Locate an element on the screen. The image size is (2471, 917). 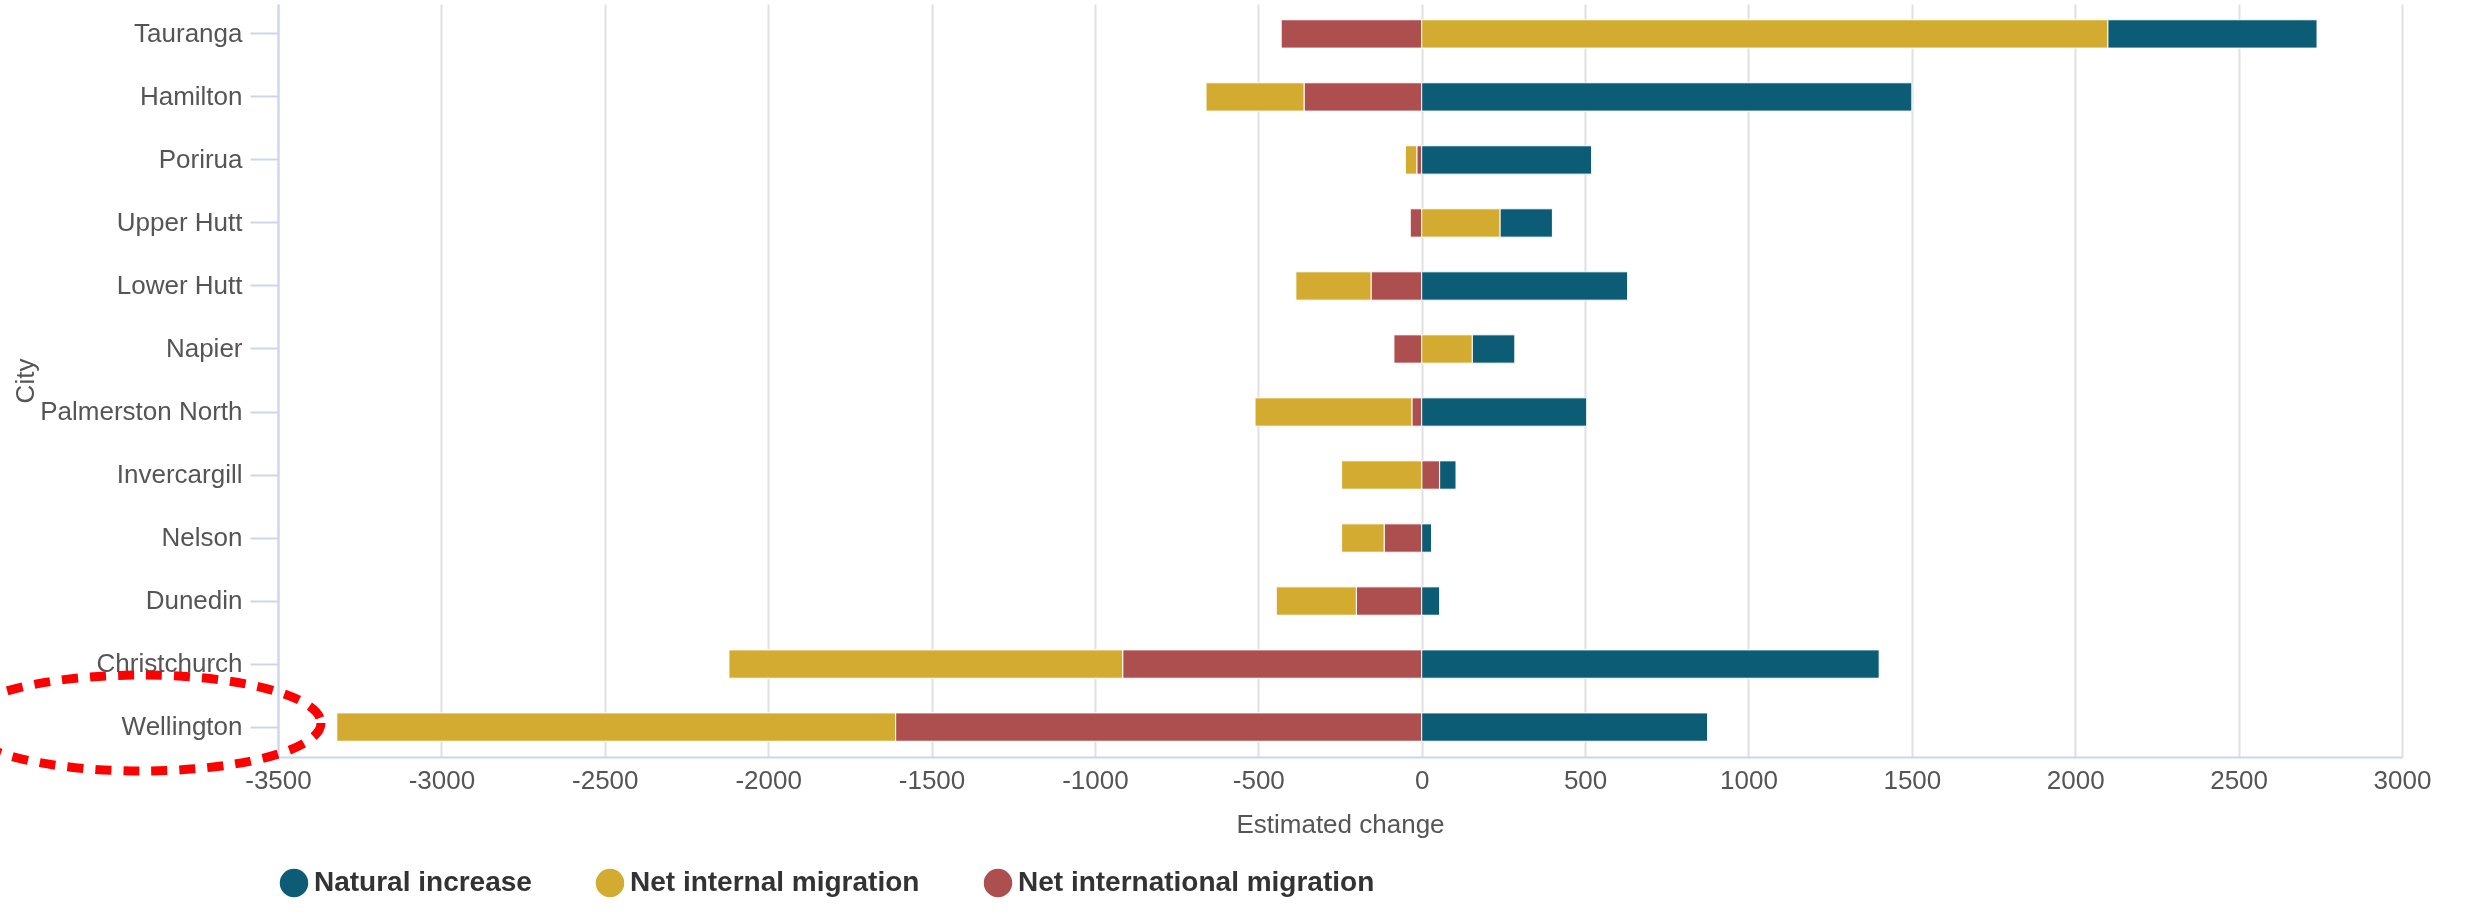
x-tick-label: -2500 is located at coordinates (605, 779).